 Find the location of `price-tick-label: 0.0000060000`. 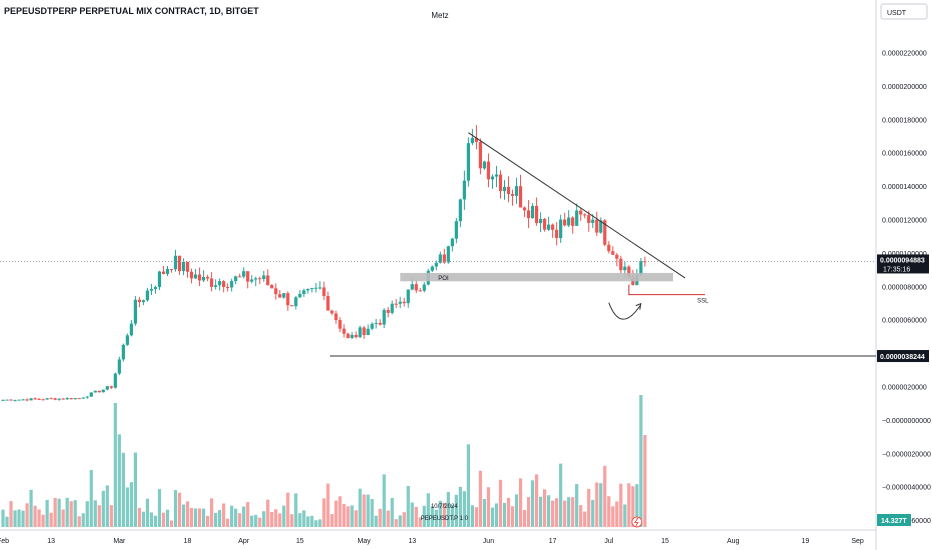

price-tick-label: 0.0000060000 is located at coordinates (904, 321).